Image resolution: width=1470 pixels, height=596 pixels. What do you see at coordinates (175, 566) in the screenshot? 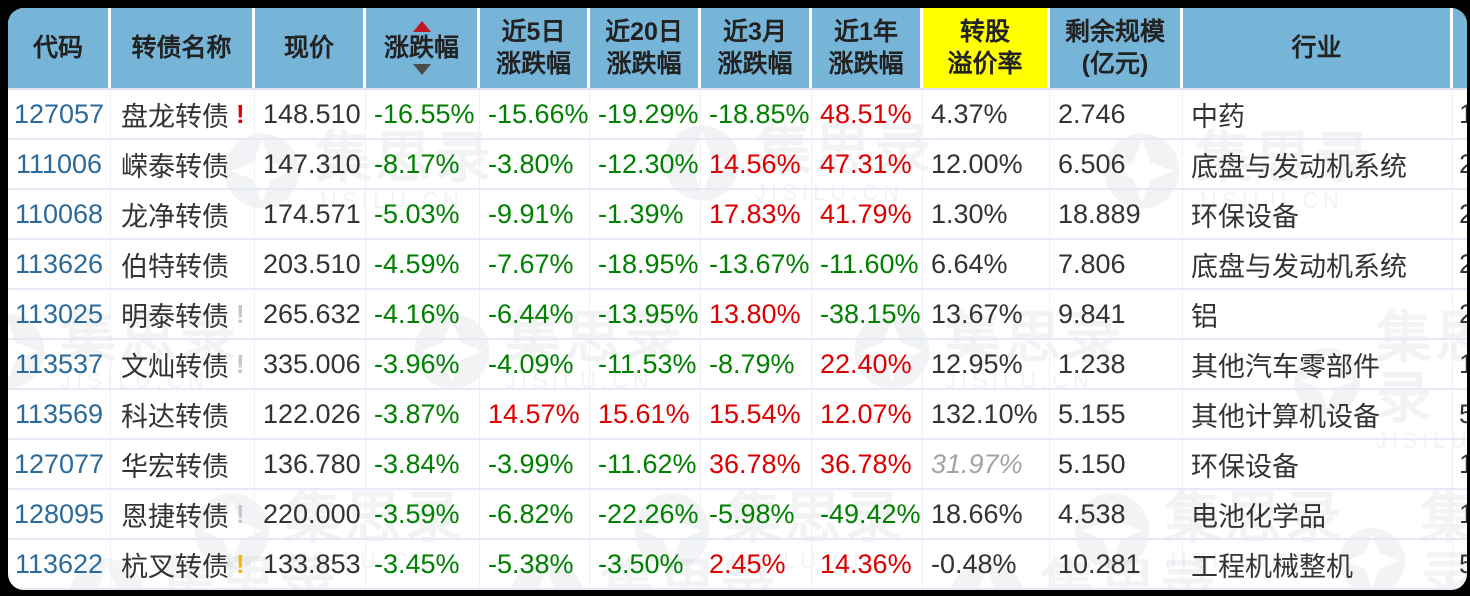
I see `bond-name-text: 杭叉转债` at bounding box center [175, 566].